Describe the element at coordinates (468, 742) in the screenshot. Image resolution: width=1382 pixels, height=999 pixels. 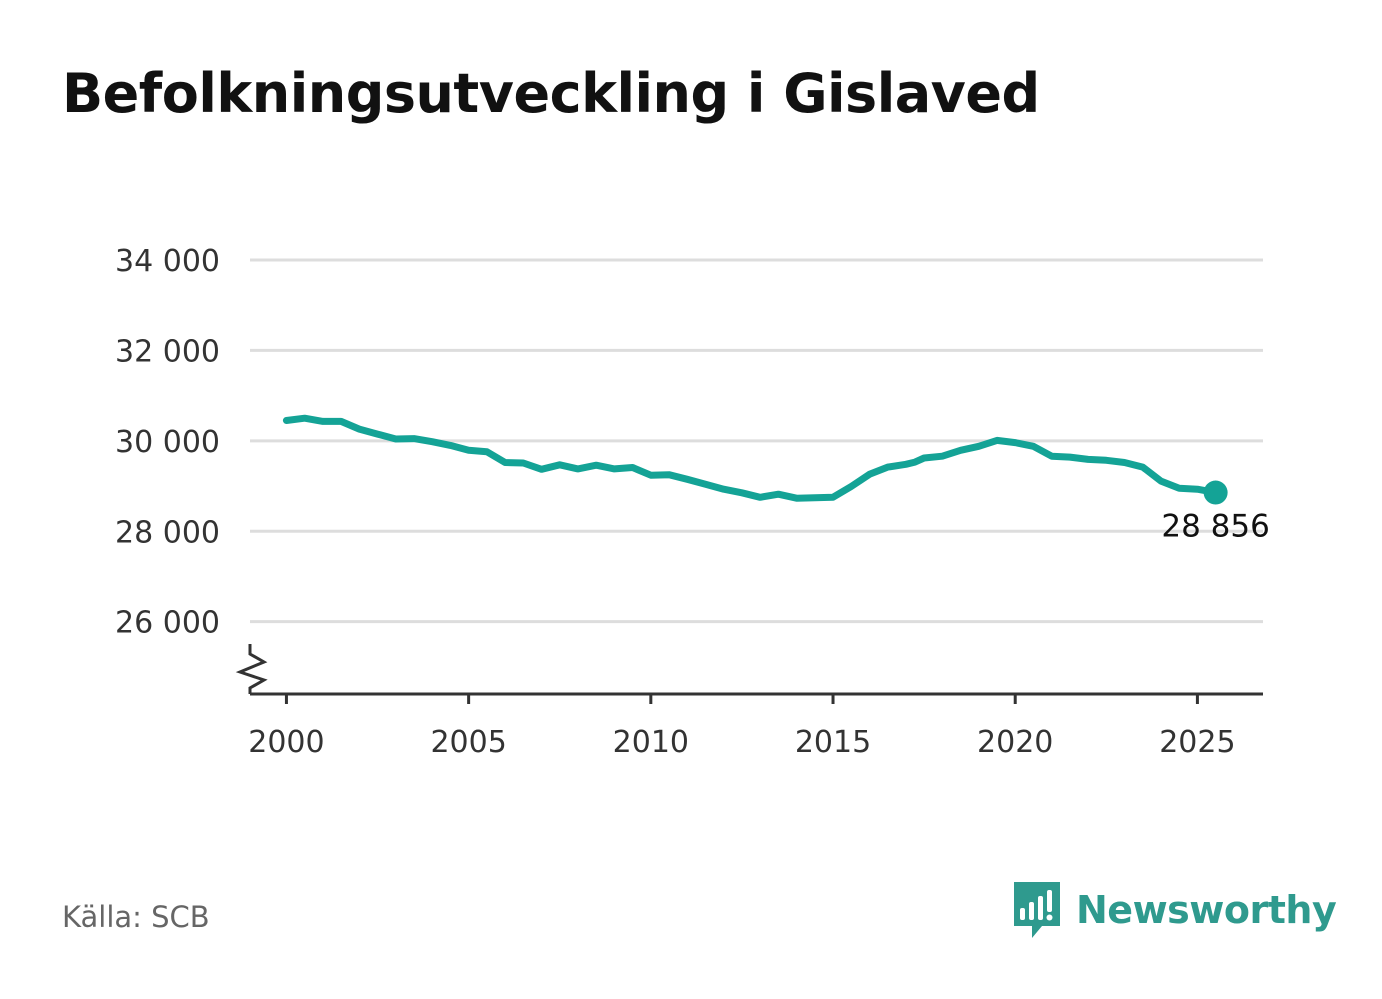
I see `x-tick-label: 2005` at that location.